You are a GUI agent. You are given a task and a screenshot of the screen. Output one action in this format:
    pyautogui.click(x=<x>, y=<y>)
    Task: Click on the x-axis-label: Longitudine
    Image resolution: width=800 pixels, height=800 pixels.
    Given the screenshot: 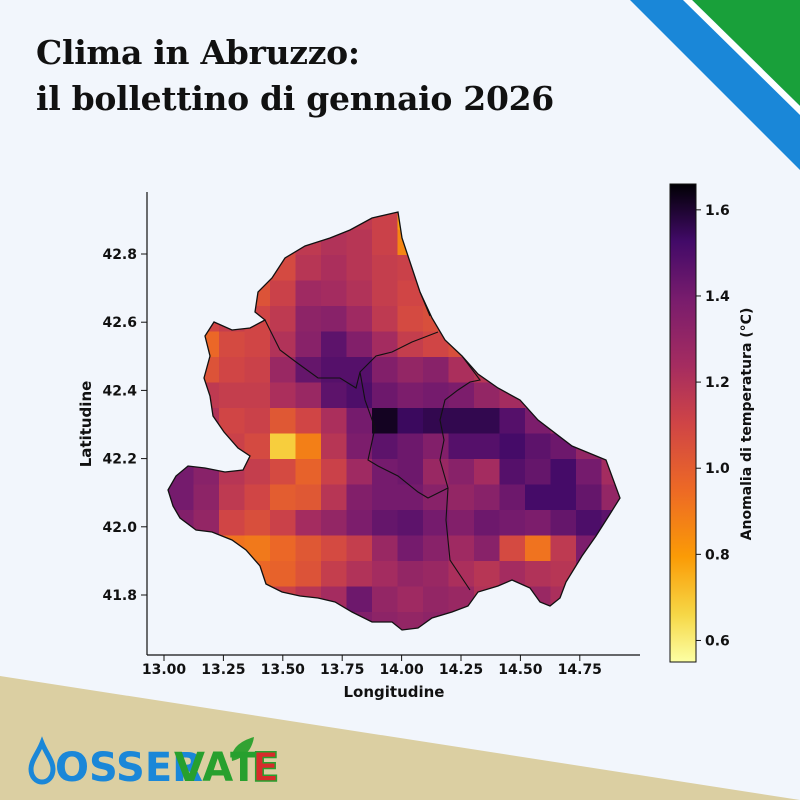 What is the action you would take?
    pyautogui.click(x=393, y=692)
    